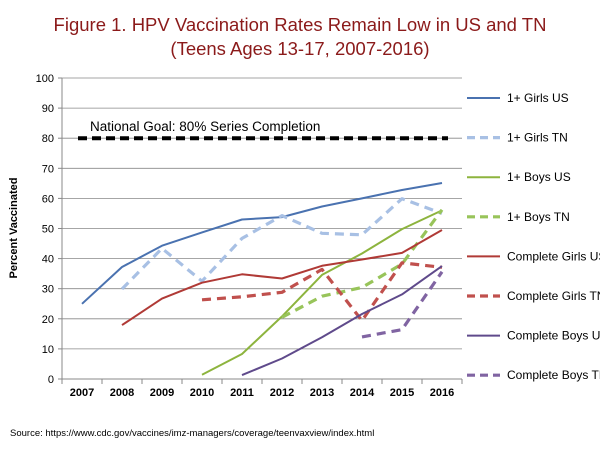 The height and width of the screenshot is (450, 600). I want to click on y-tick-label: 40, so click(48, 260).